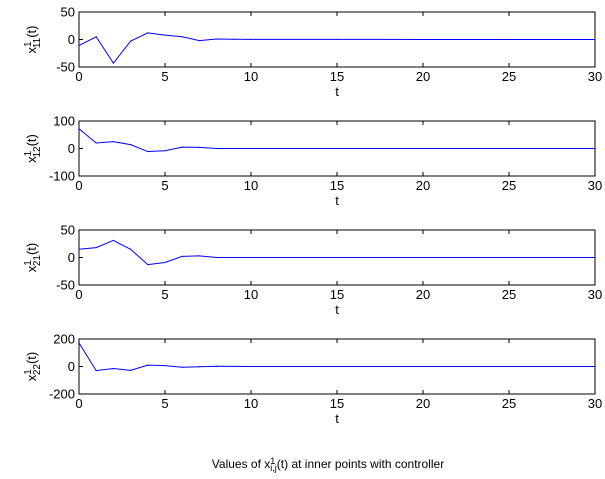 Image resolution: width=605 pixels, height=479 pixels. What do you see at coordinates (33, 148) in the screenshot?
I see `y-axis-label: x112(t)` at bounding box center [33, 148].